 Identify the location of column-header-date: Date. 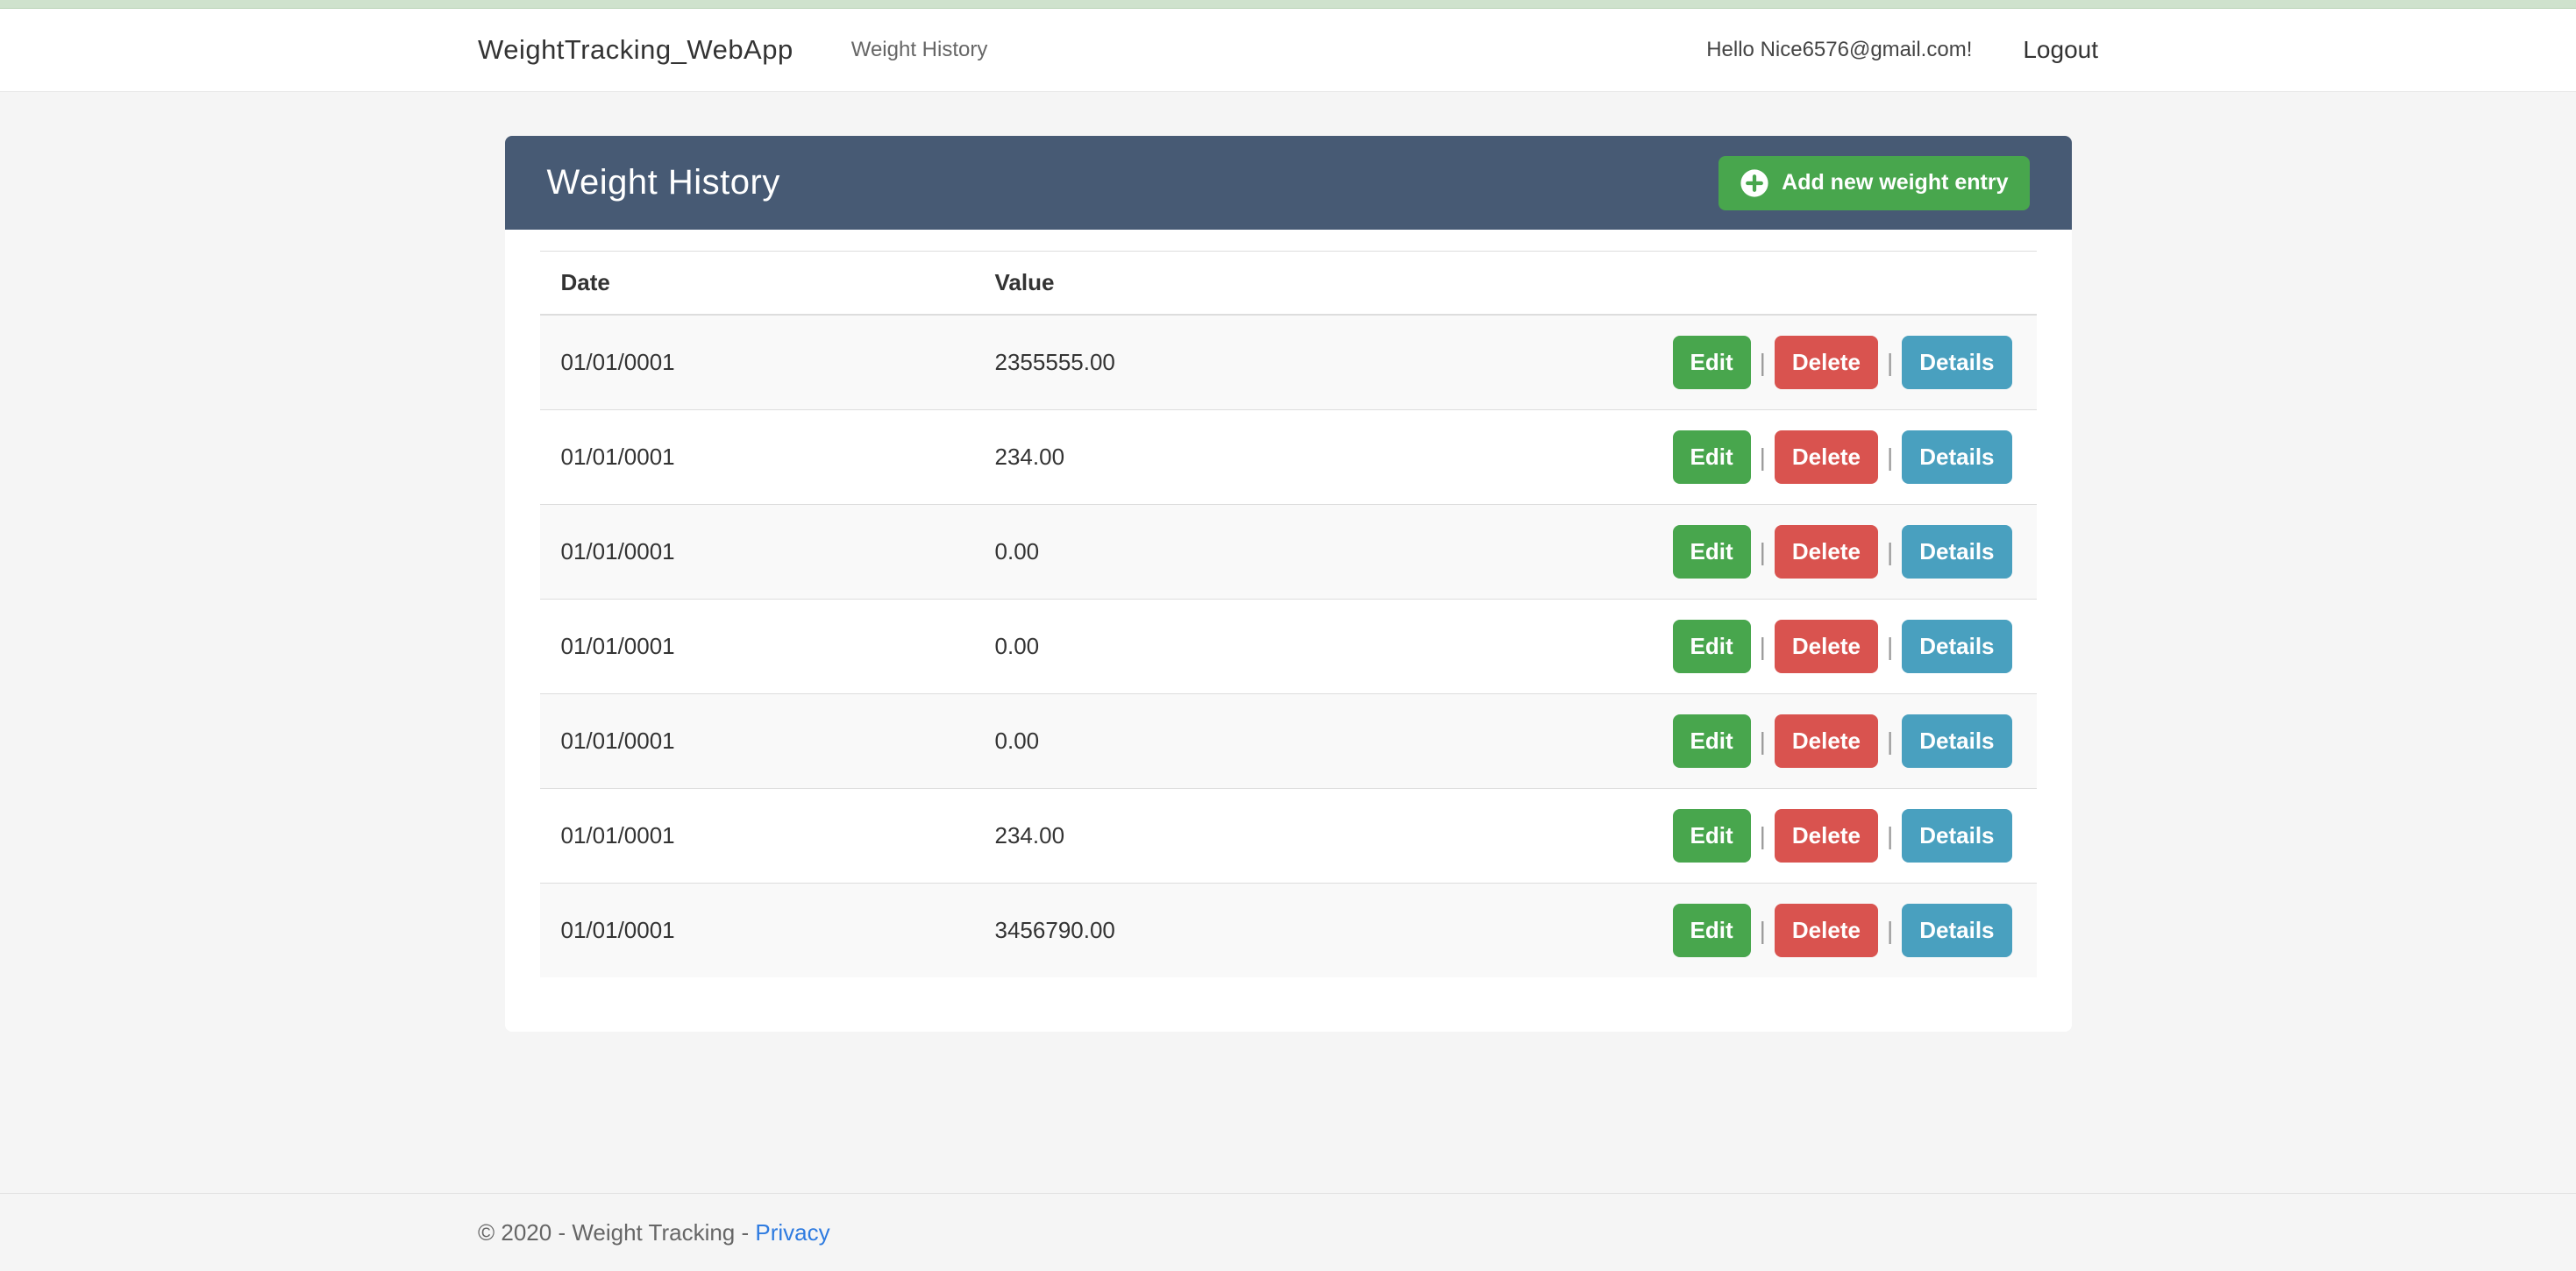
(756, 283).